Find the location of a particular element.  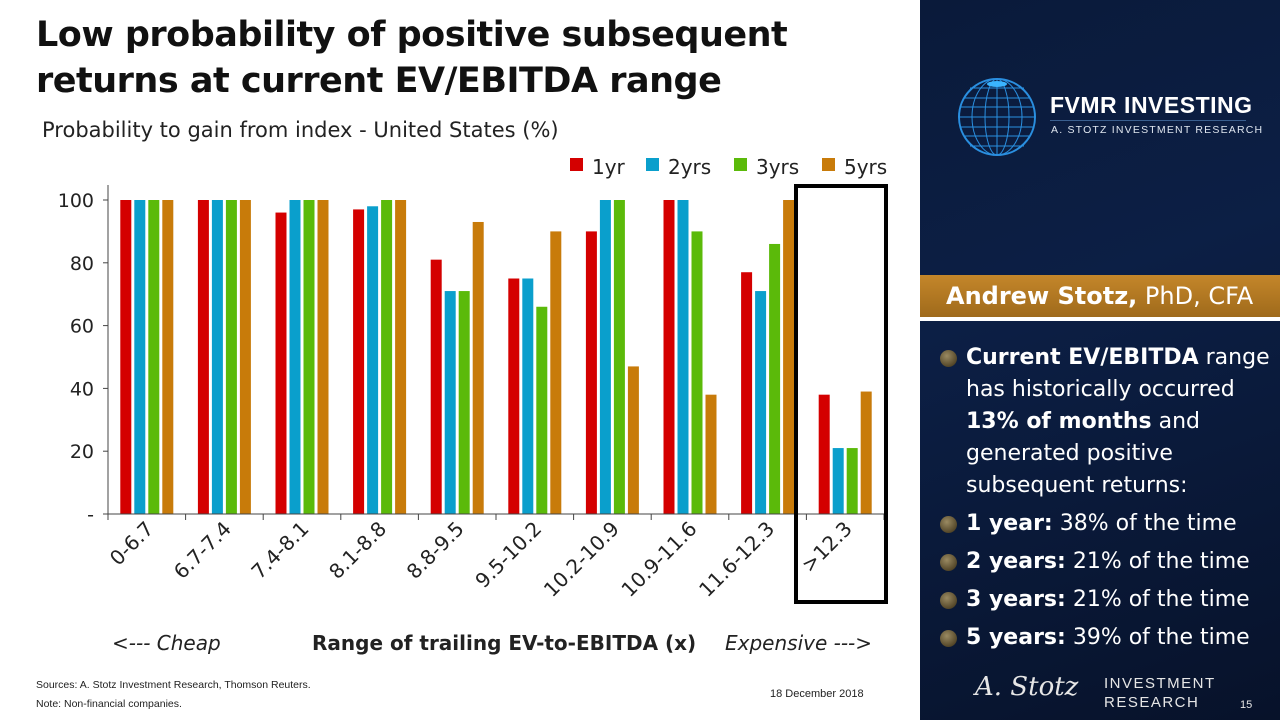

author-credentials: PhD, CFA is located at coordinates (1195, 296).